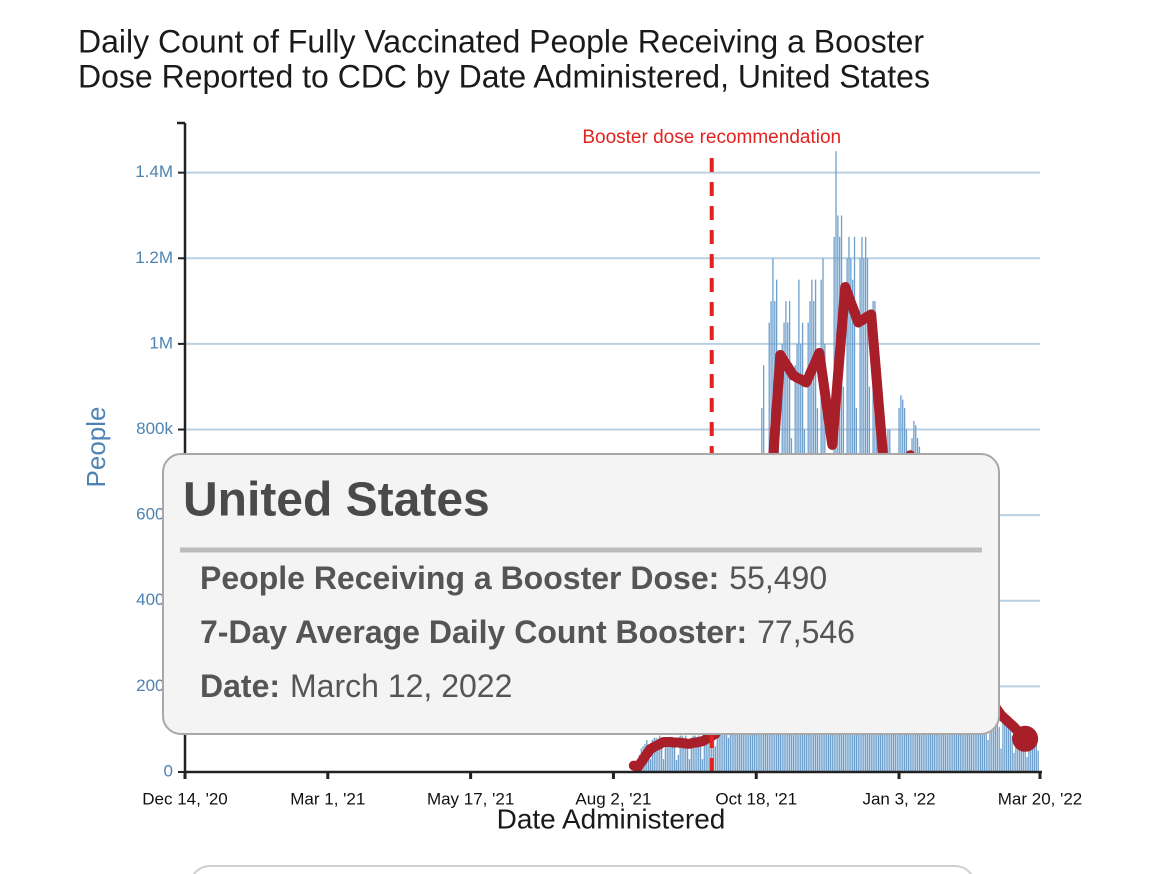 This screenshot has height=874, width=1170. What do you see at coordinates (1040, 798) in the screenshot?
I see `x-tick-label: Mar 20, '22` at bounding box center [1040, 798].